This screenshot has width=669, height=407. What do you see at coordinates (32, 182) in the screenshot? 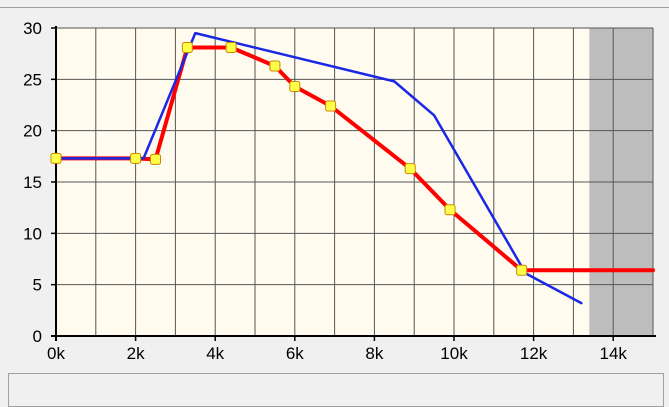
I see `y-tick-label: 15` at bounding box center [32, 182].